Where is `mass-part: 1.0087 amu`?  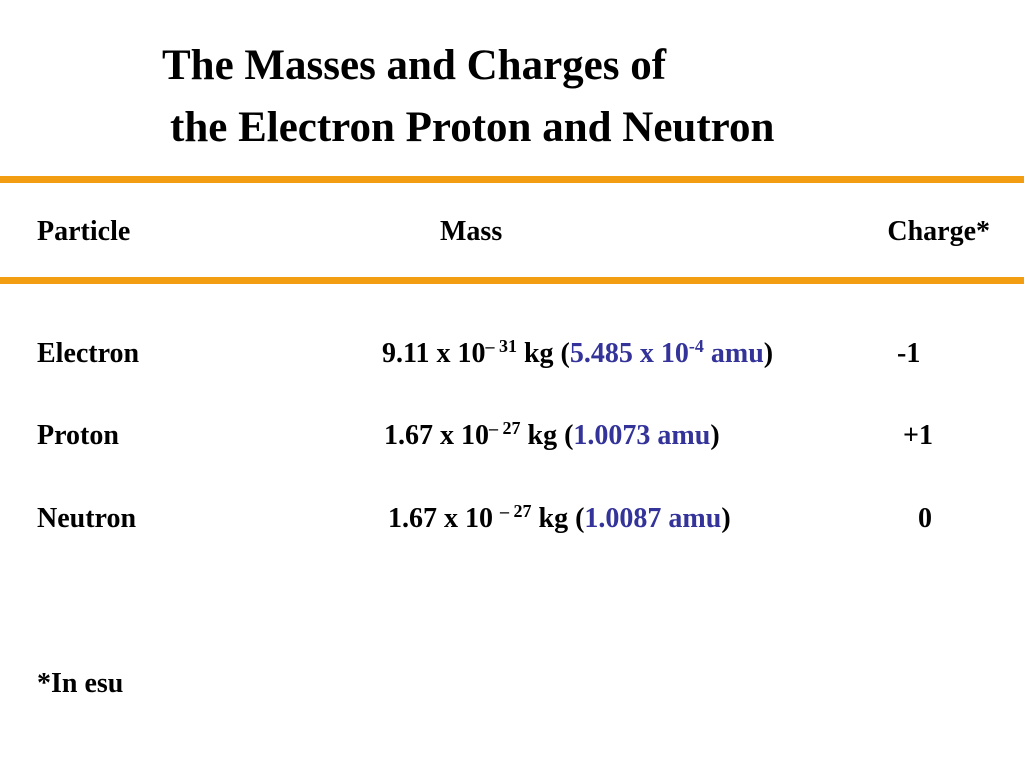 mass-part: 1.0087 amu is located at coordinates (653, 518).